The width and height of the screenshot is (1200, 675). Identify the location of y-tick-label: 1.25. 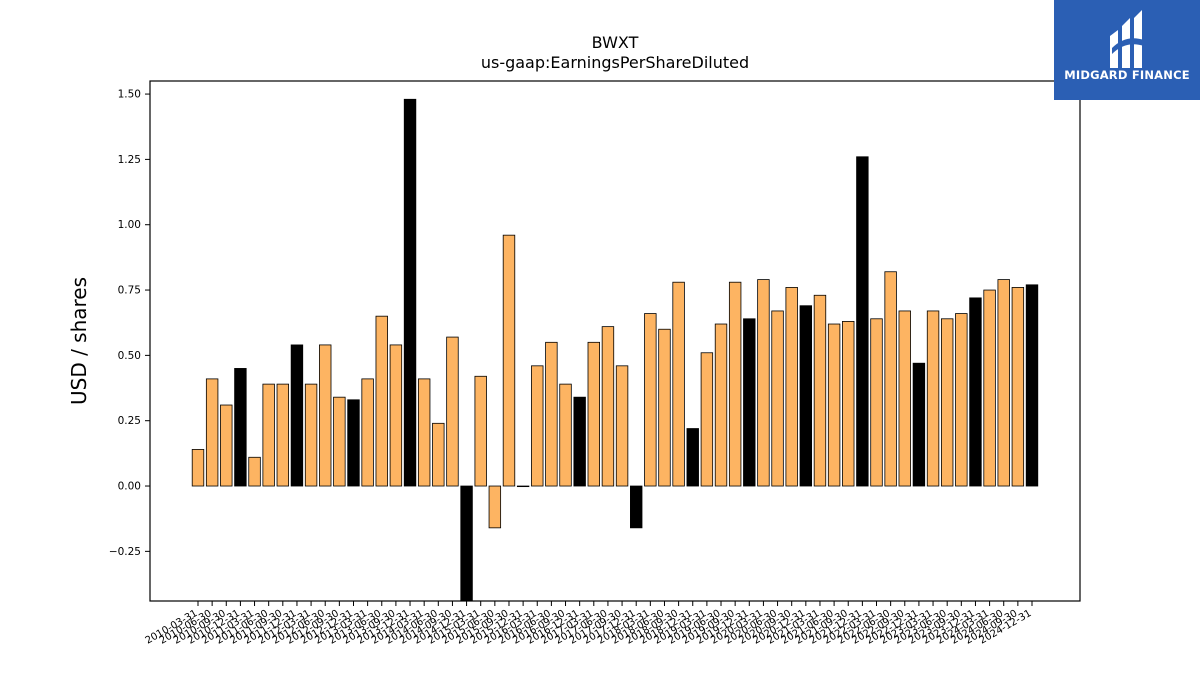
(129, 160).